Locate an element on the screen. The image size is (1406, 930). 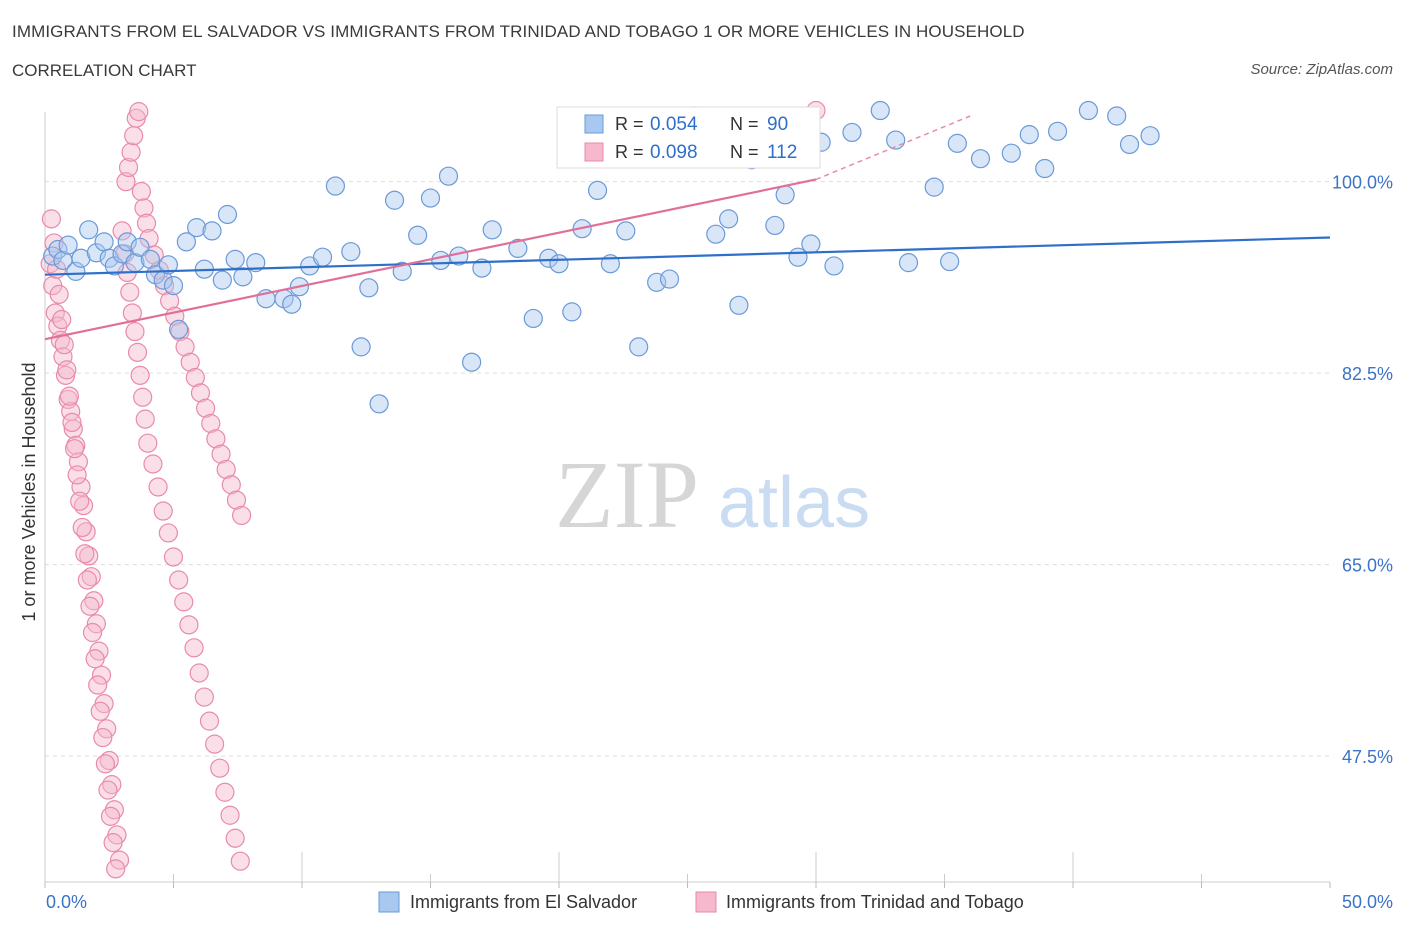
chart-subtitle: CORRELATION CHART is located at coordinates (104, 70).